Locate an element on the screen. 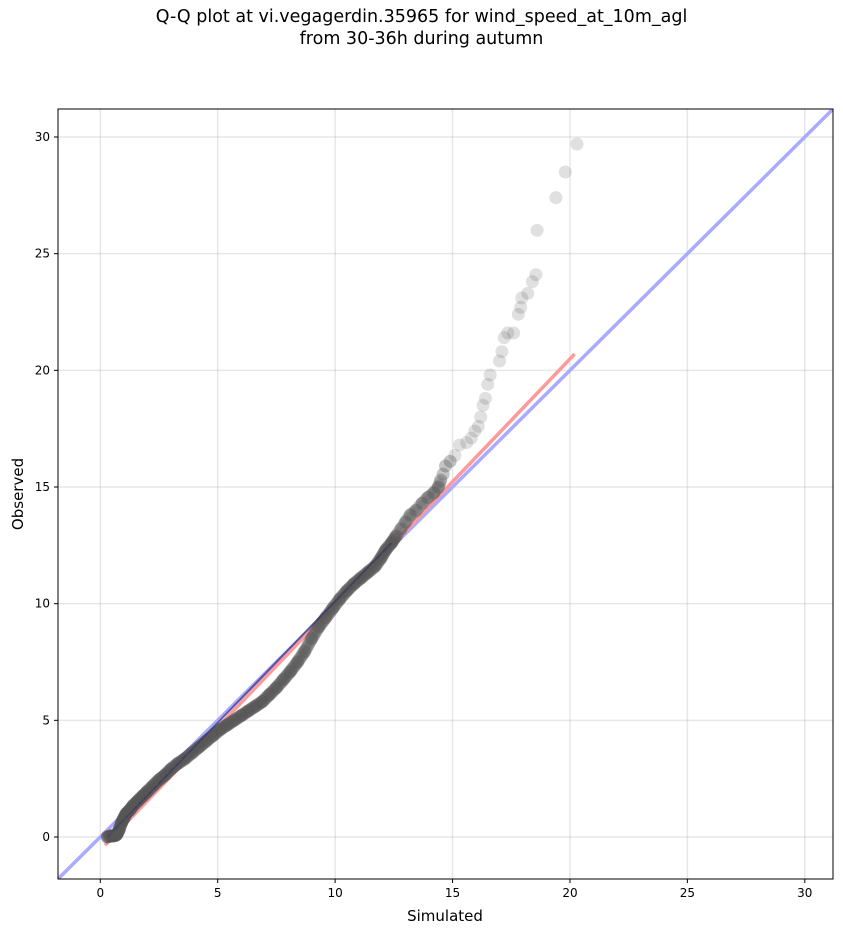 This screenshot has height=934, width=843. y-tick-label: 5 is located at coordinates (46, 720).